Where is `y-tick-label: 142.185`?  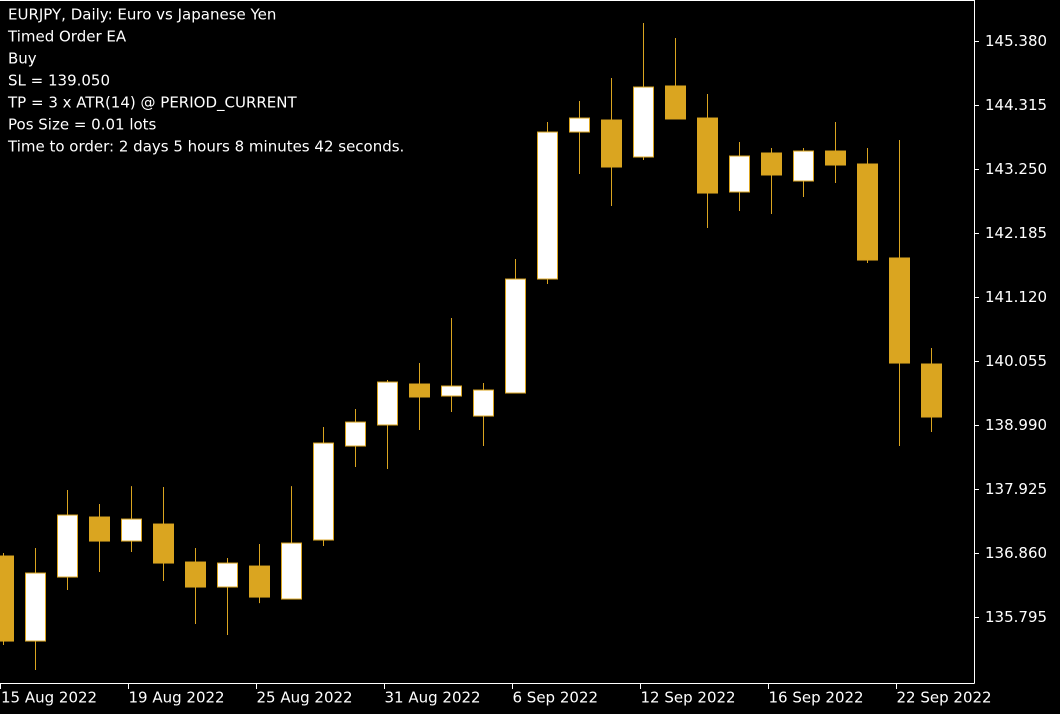
y-tick-label: 142.185 is located at coordinates (1016, 233).